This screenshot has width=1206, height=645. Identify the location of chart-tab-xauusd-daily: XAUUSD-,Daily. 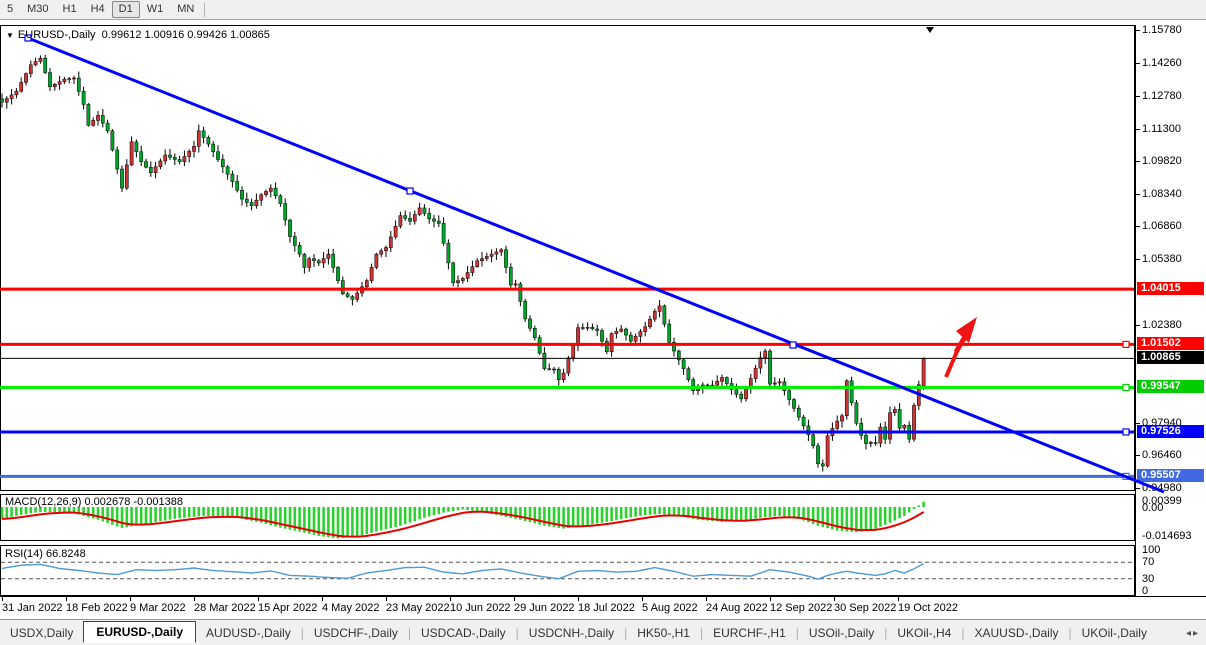
(1016, 633).